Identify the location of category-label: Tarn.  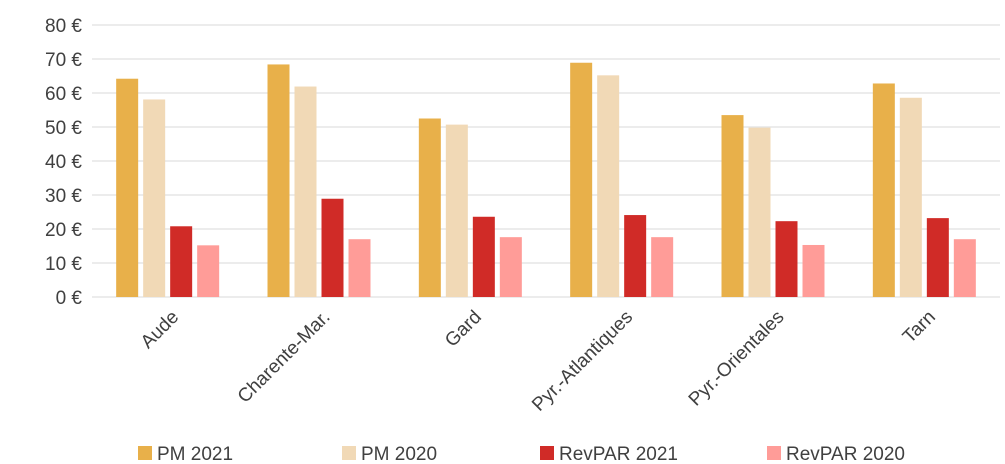
(919, 327).